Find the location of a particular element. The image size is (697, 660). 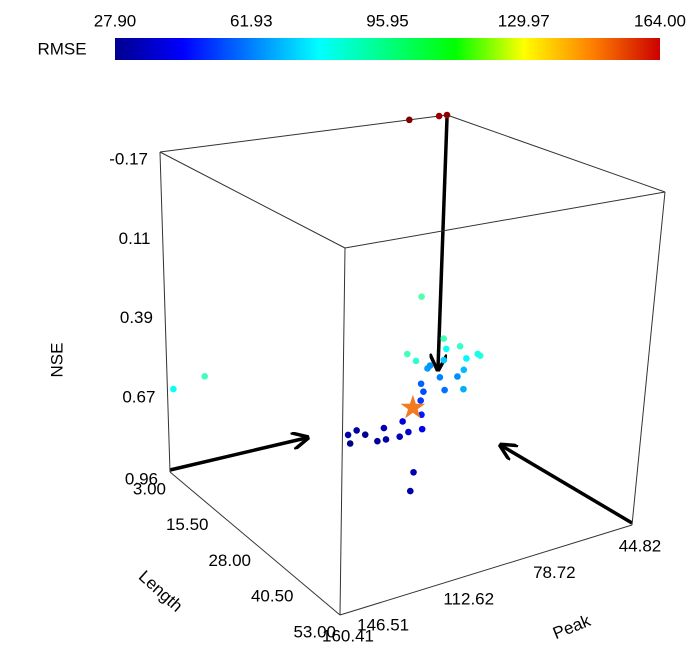

z-tick-label: 0.39 is located at coordinates (136, 317).